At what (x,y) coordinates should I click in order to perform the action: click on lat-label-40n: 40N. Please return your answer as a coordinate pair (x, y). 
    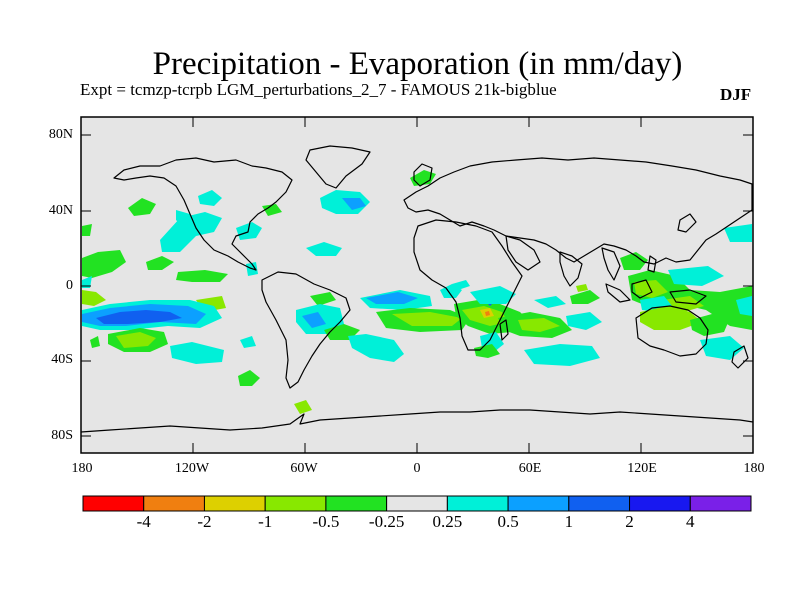
    Looking at the image, I should click on (60, 210).